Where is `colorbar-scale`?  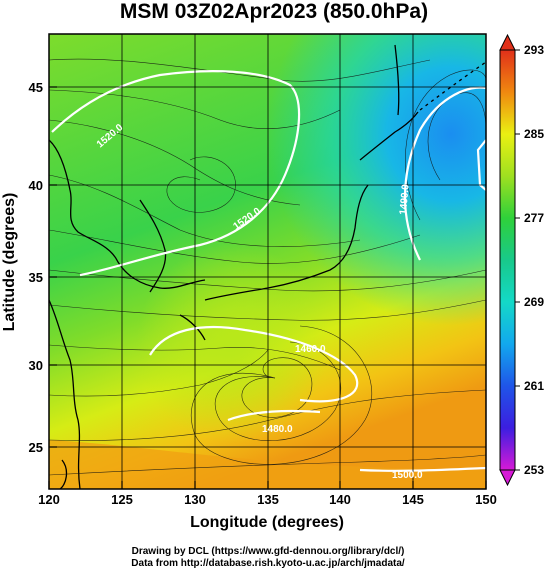 colorbar-scale is located at coordinates (507, 260).